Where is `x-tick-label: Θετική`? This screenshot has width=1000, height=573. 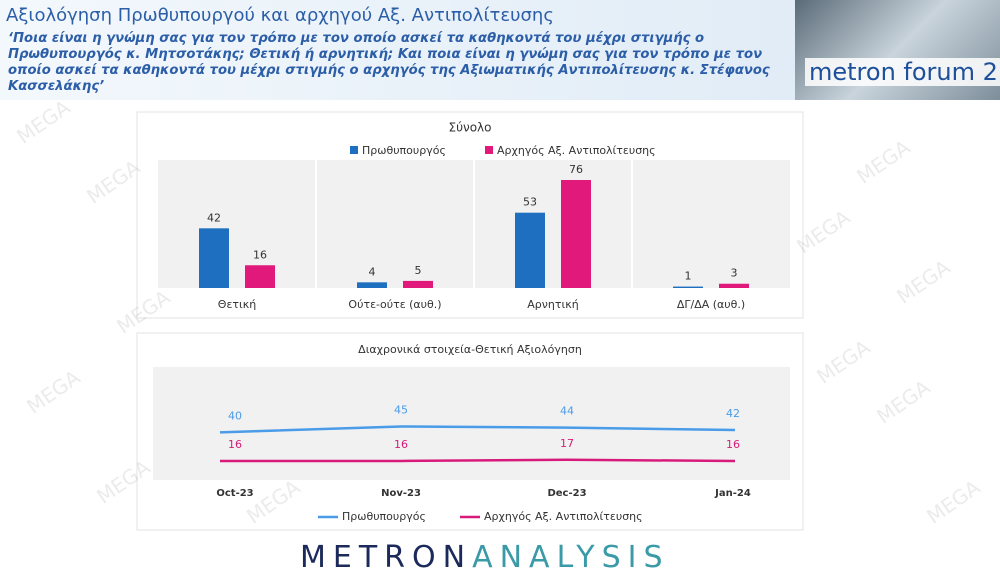
x-tick-label: Θετική is located at coordinates (237, 304).